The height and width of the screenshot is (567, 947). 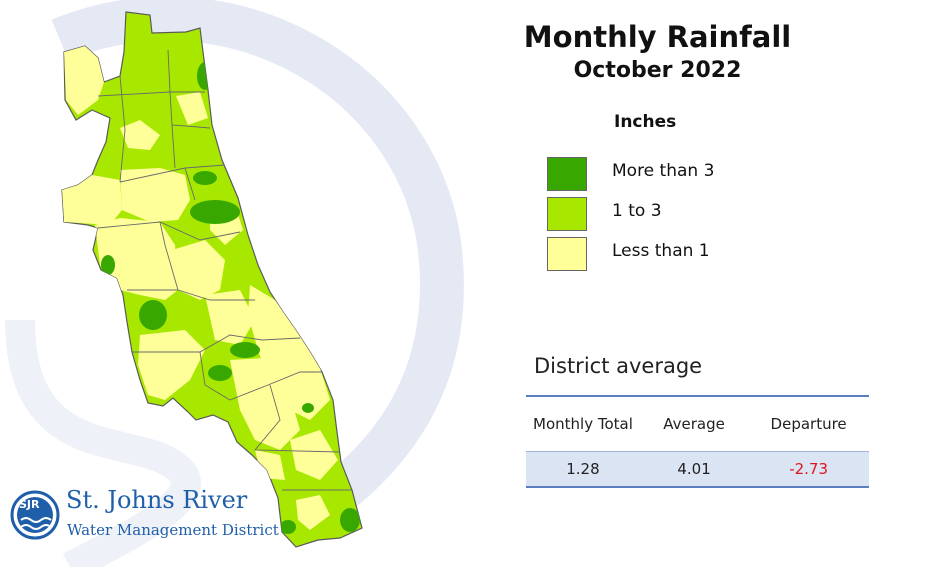 What do you see at coordinates (157, 500) in the screenshot?
I see `logo-name: St. Johns River` at bounding box center [157, 500].